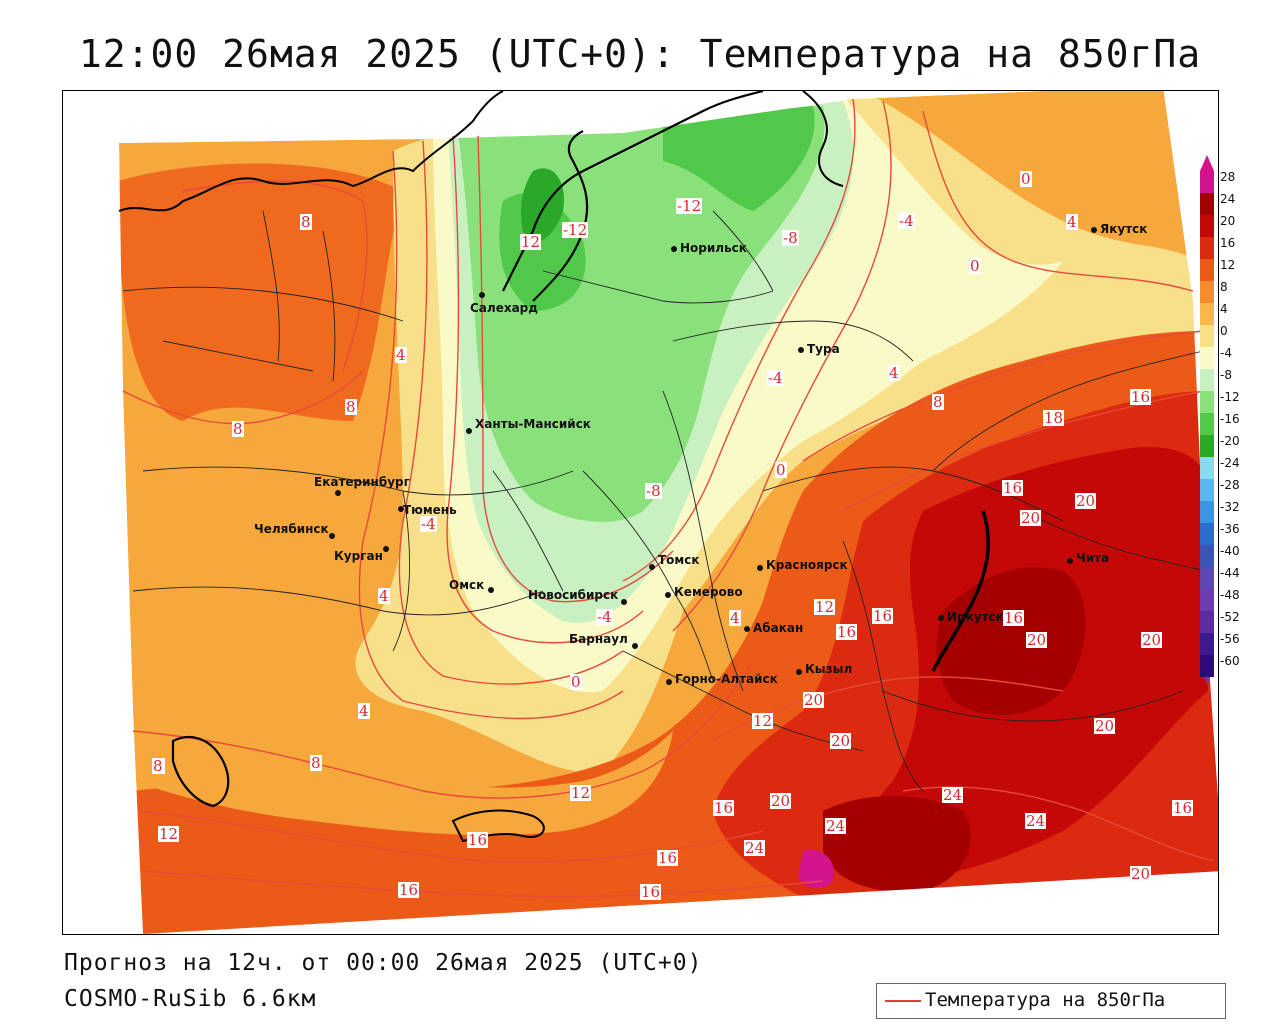 This screenshot has height=1024, width=1280. Describe the element at coordinates (975, 617) in the screenshot. I see `city-label: Иркутск` at that location.